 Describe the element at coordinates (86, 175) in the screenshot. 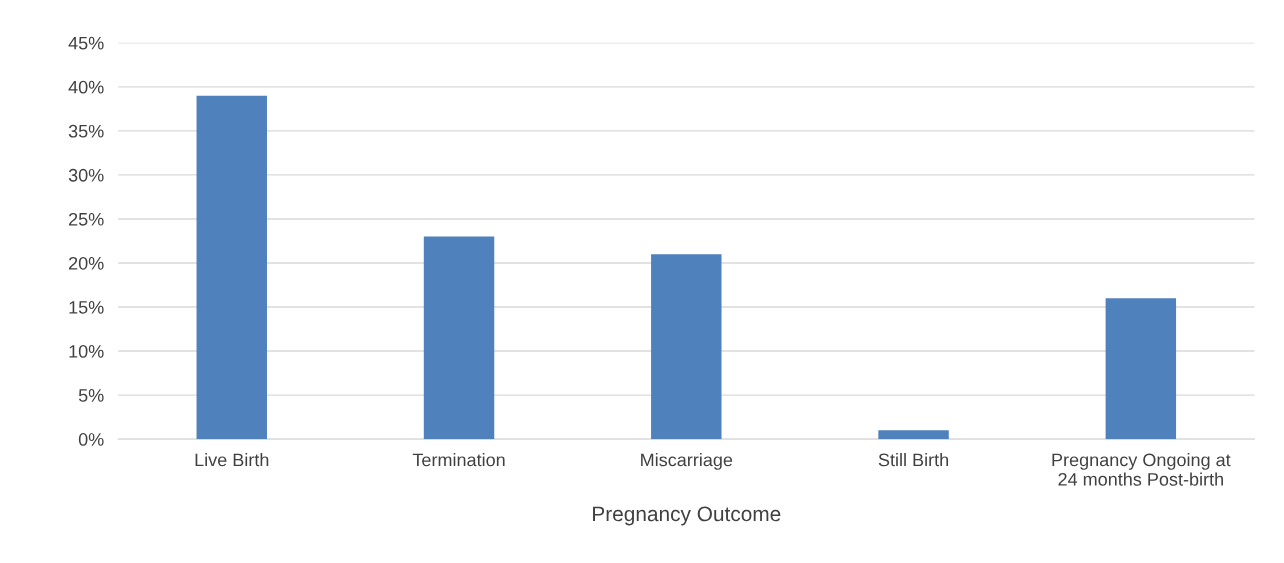

I see `y-tick-label: 30%` at that location.